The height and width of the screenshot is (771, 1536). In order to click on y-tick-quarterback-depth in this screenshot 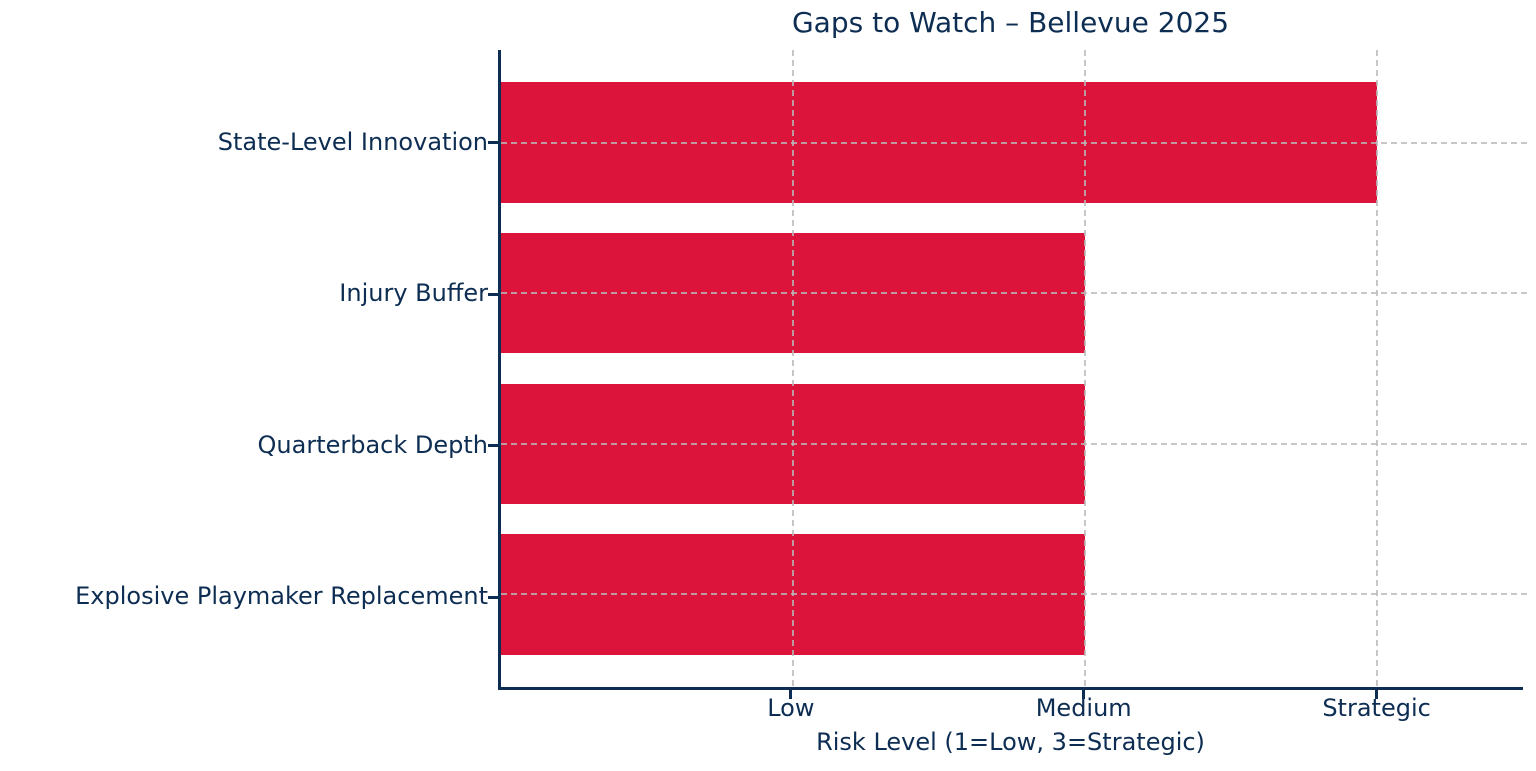, I will do `click(493, 446)`.